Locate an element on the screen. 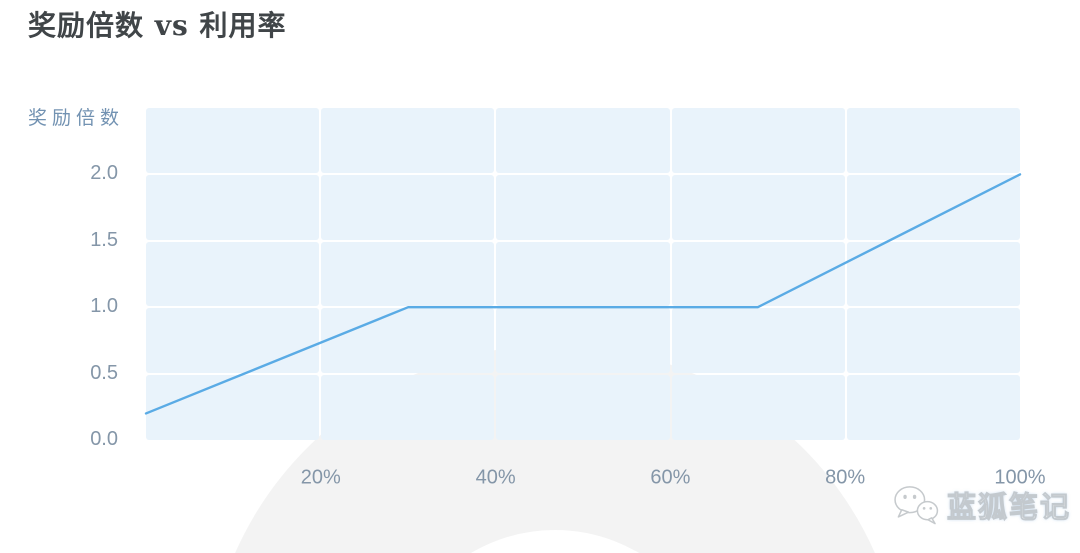  y-axis-title: 奖励倍数 is located at coordinates (76, 118).